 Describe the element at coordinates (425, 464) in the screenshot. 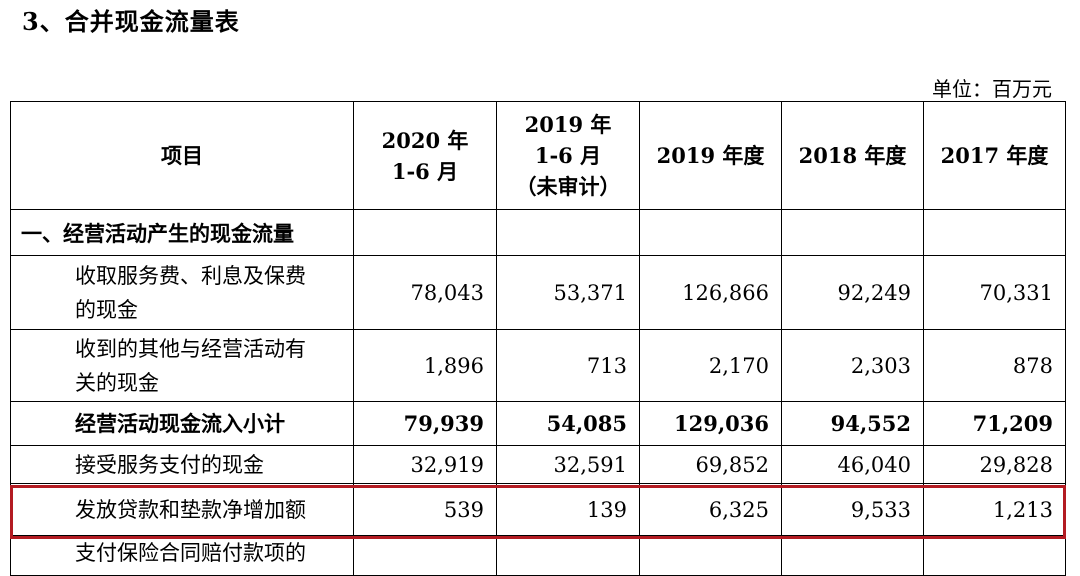

I see `cell: 32,919` at that location.